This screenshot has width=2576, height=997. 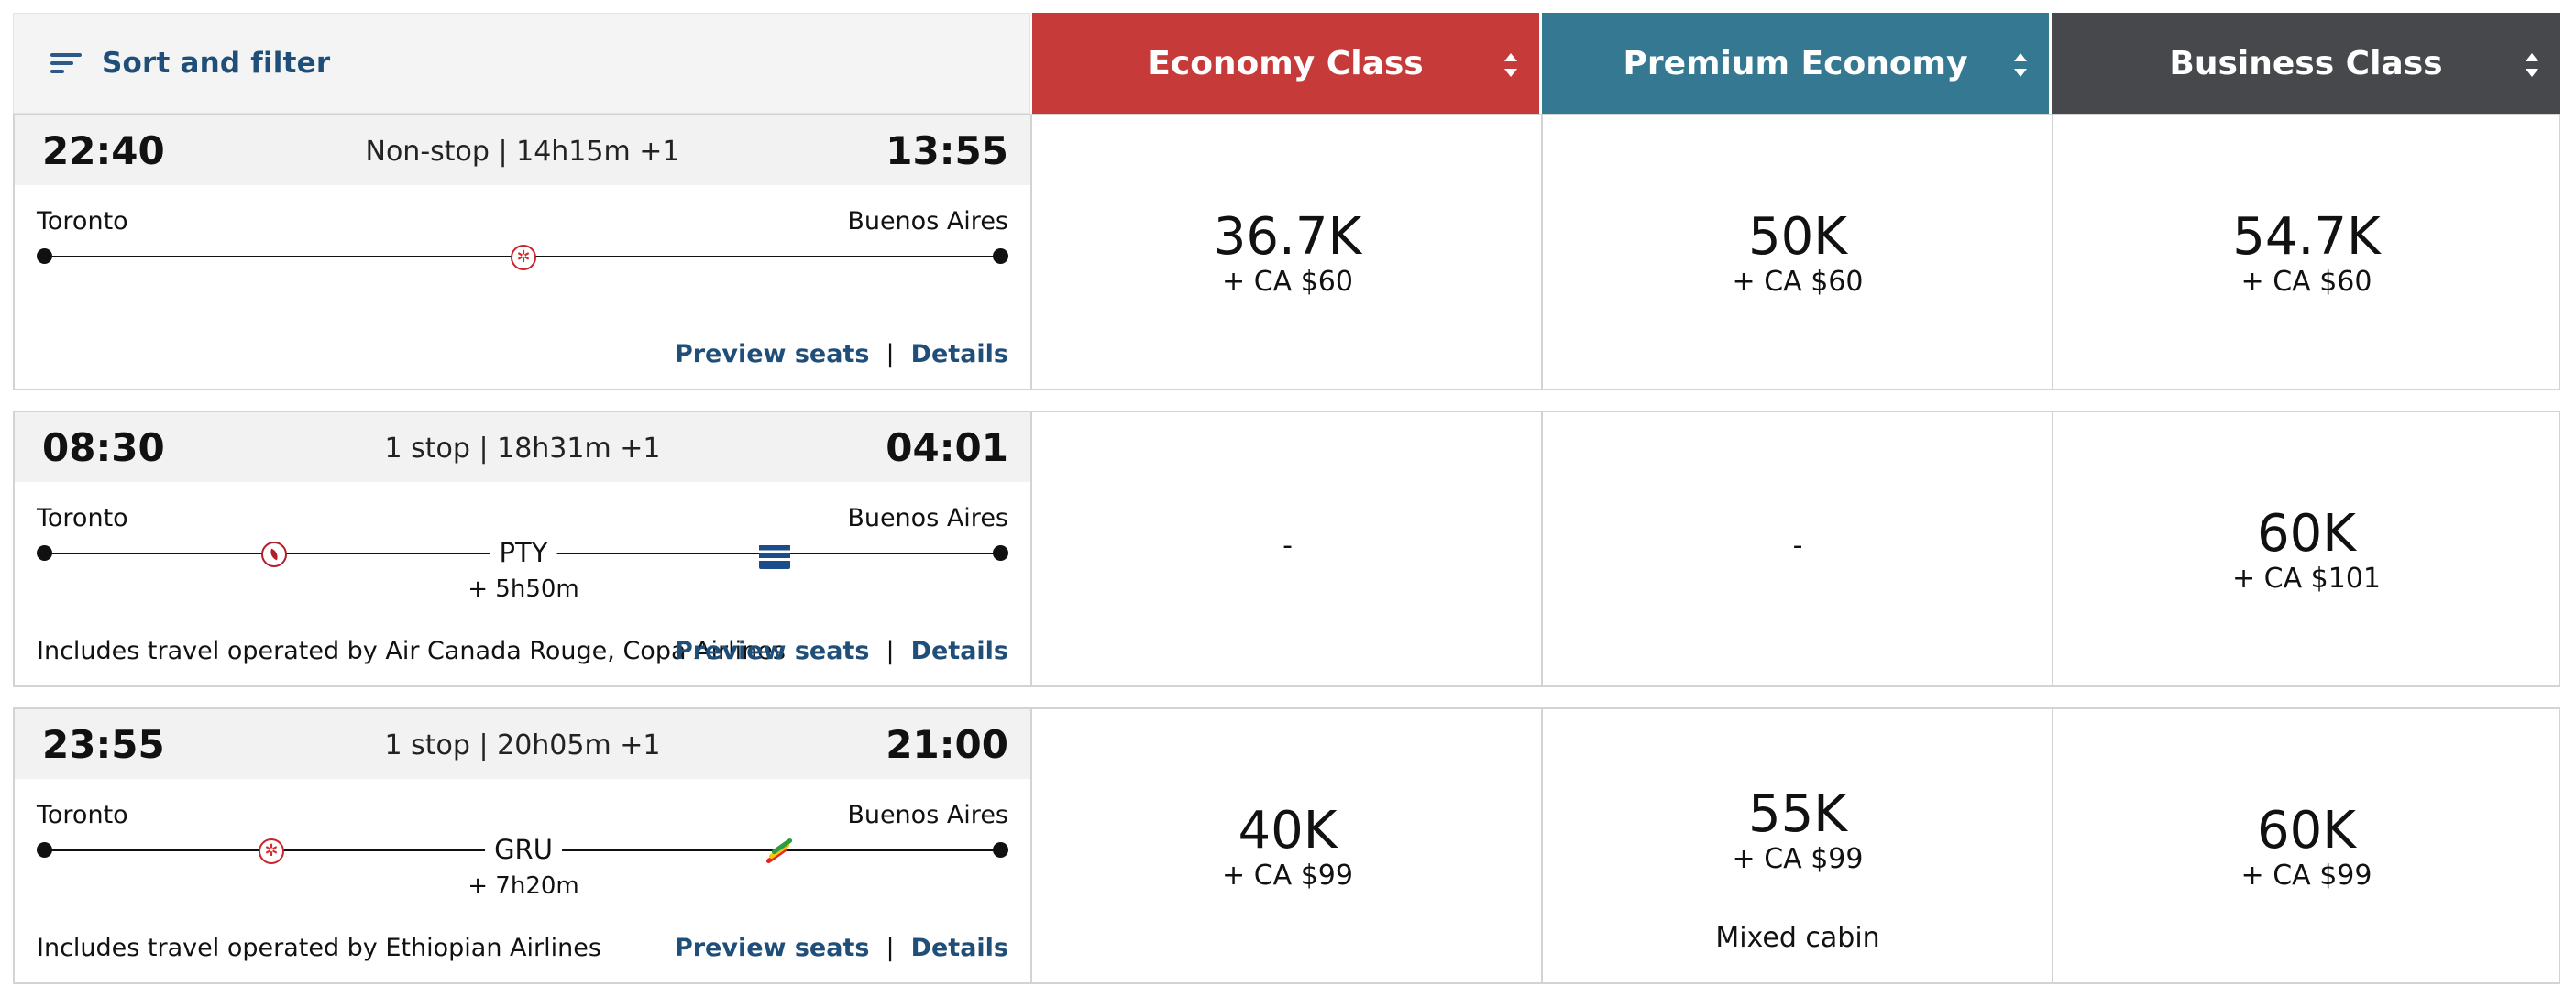 What do you see at coordinates (1797, 814) in the screenshot?
I see `points-price: 55K` at bounding box center [1797, 814].